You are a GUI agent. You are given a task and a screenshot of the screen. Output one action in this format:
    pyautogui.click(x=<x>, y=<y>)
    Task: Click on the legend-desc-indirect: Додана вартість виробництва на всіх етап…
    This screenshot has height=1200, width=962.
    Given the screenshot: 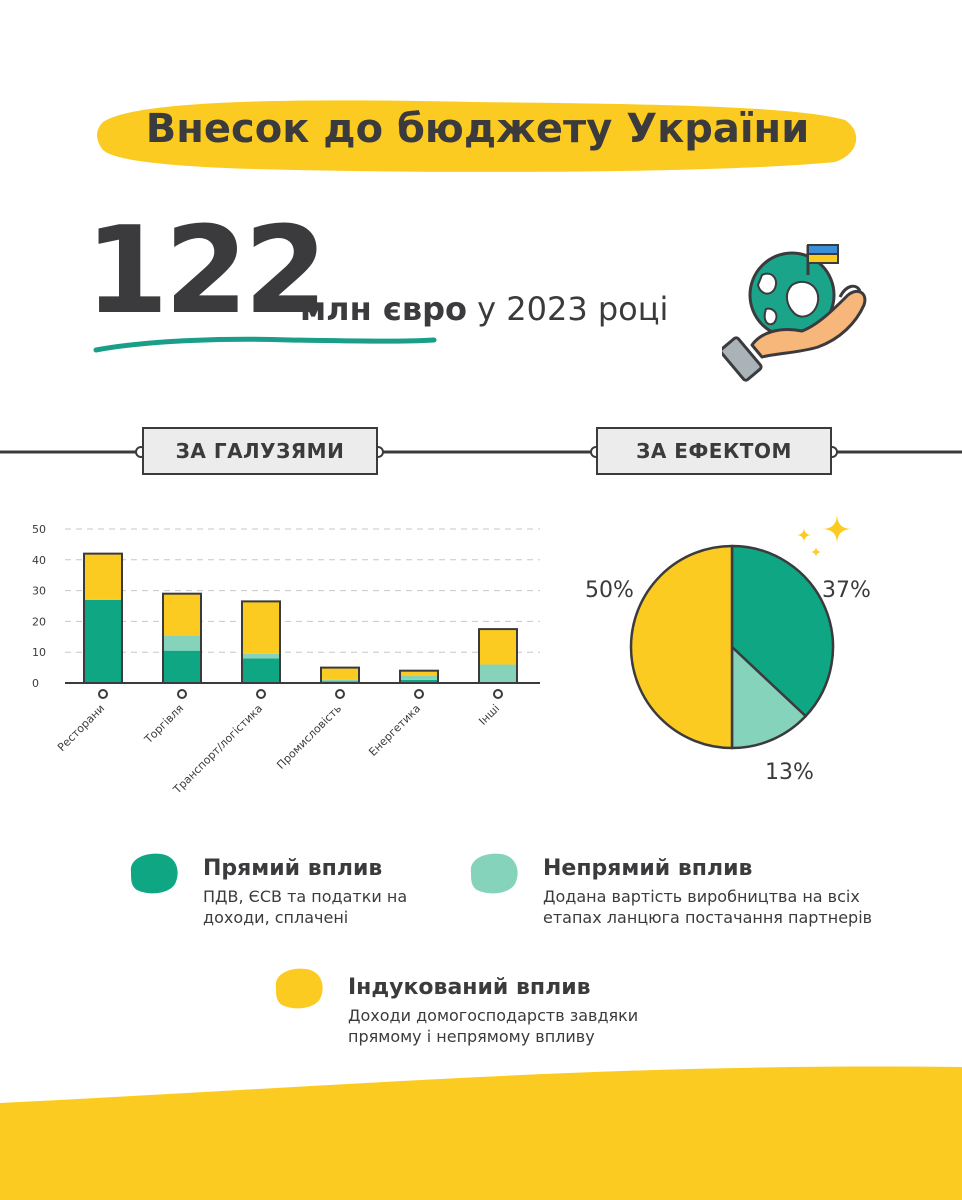 What is the action you would take?
    pyautogui.click(x=708, y=907)
    